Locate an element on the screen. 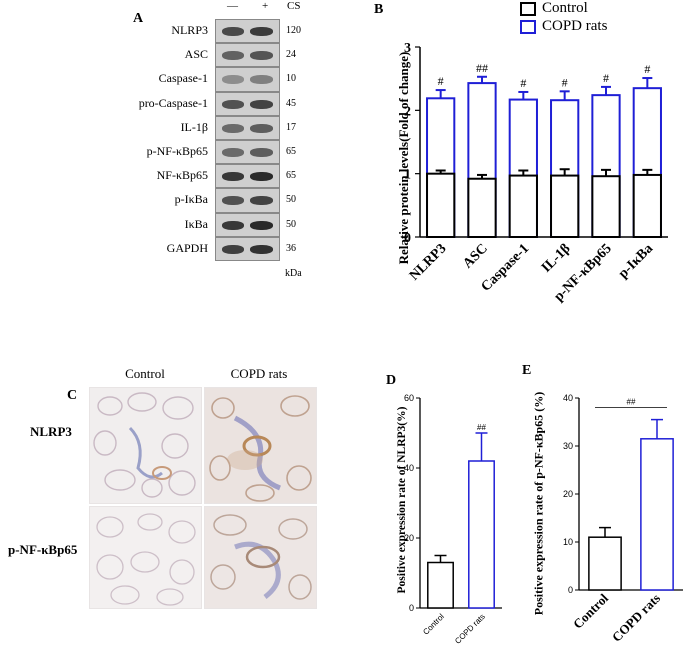 Image resolution: width=685 pixels, height=654 pixels. micrograph-control-nlrp3 is located at coordinates (145, 445).